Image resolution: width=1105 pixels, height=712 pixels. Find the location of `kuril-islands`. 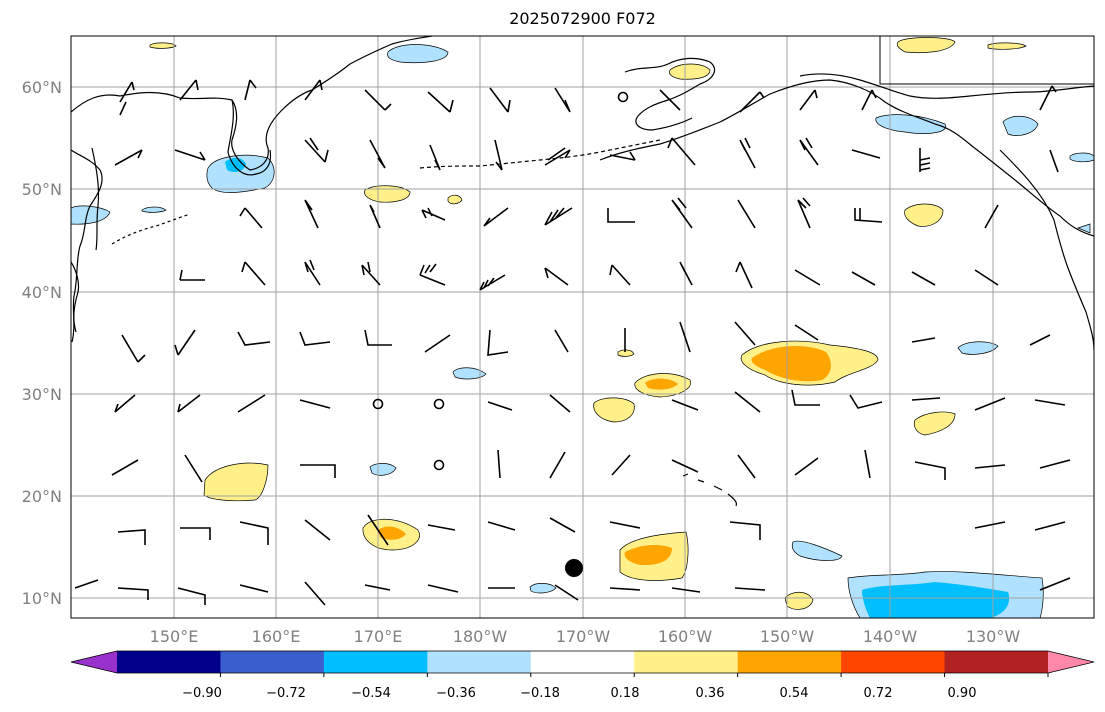

kuril-islands is located at coordinates (151, 229).